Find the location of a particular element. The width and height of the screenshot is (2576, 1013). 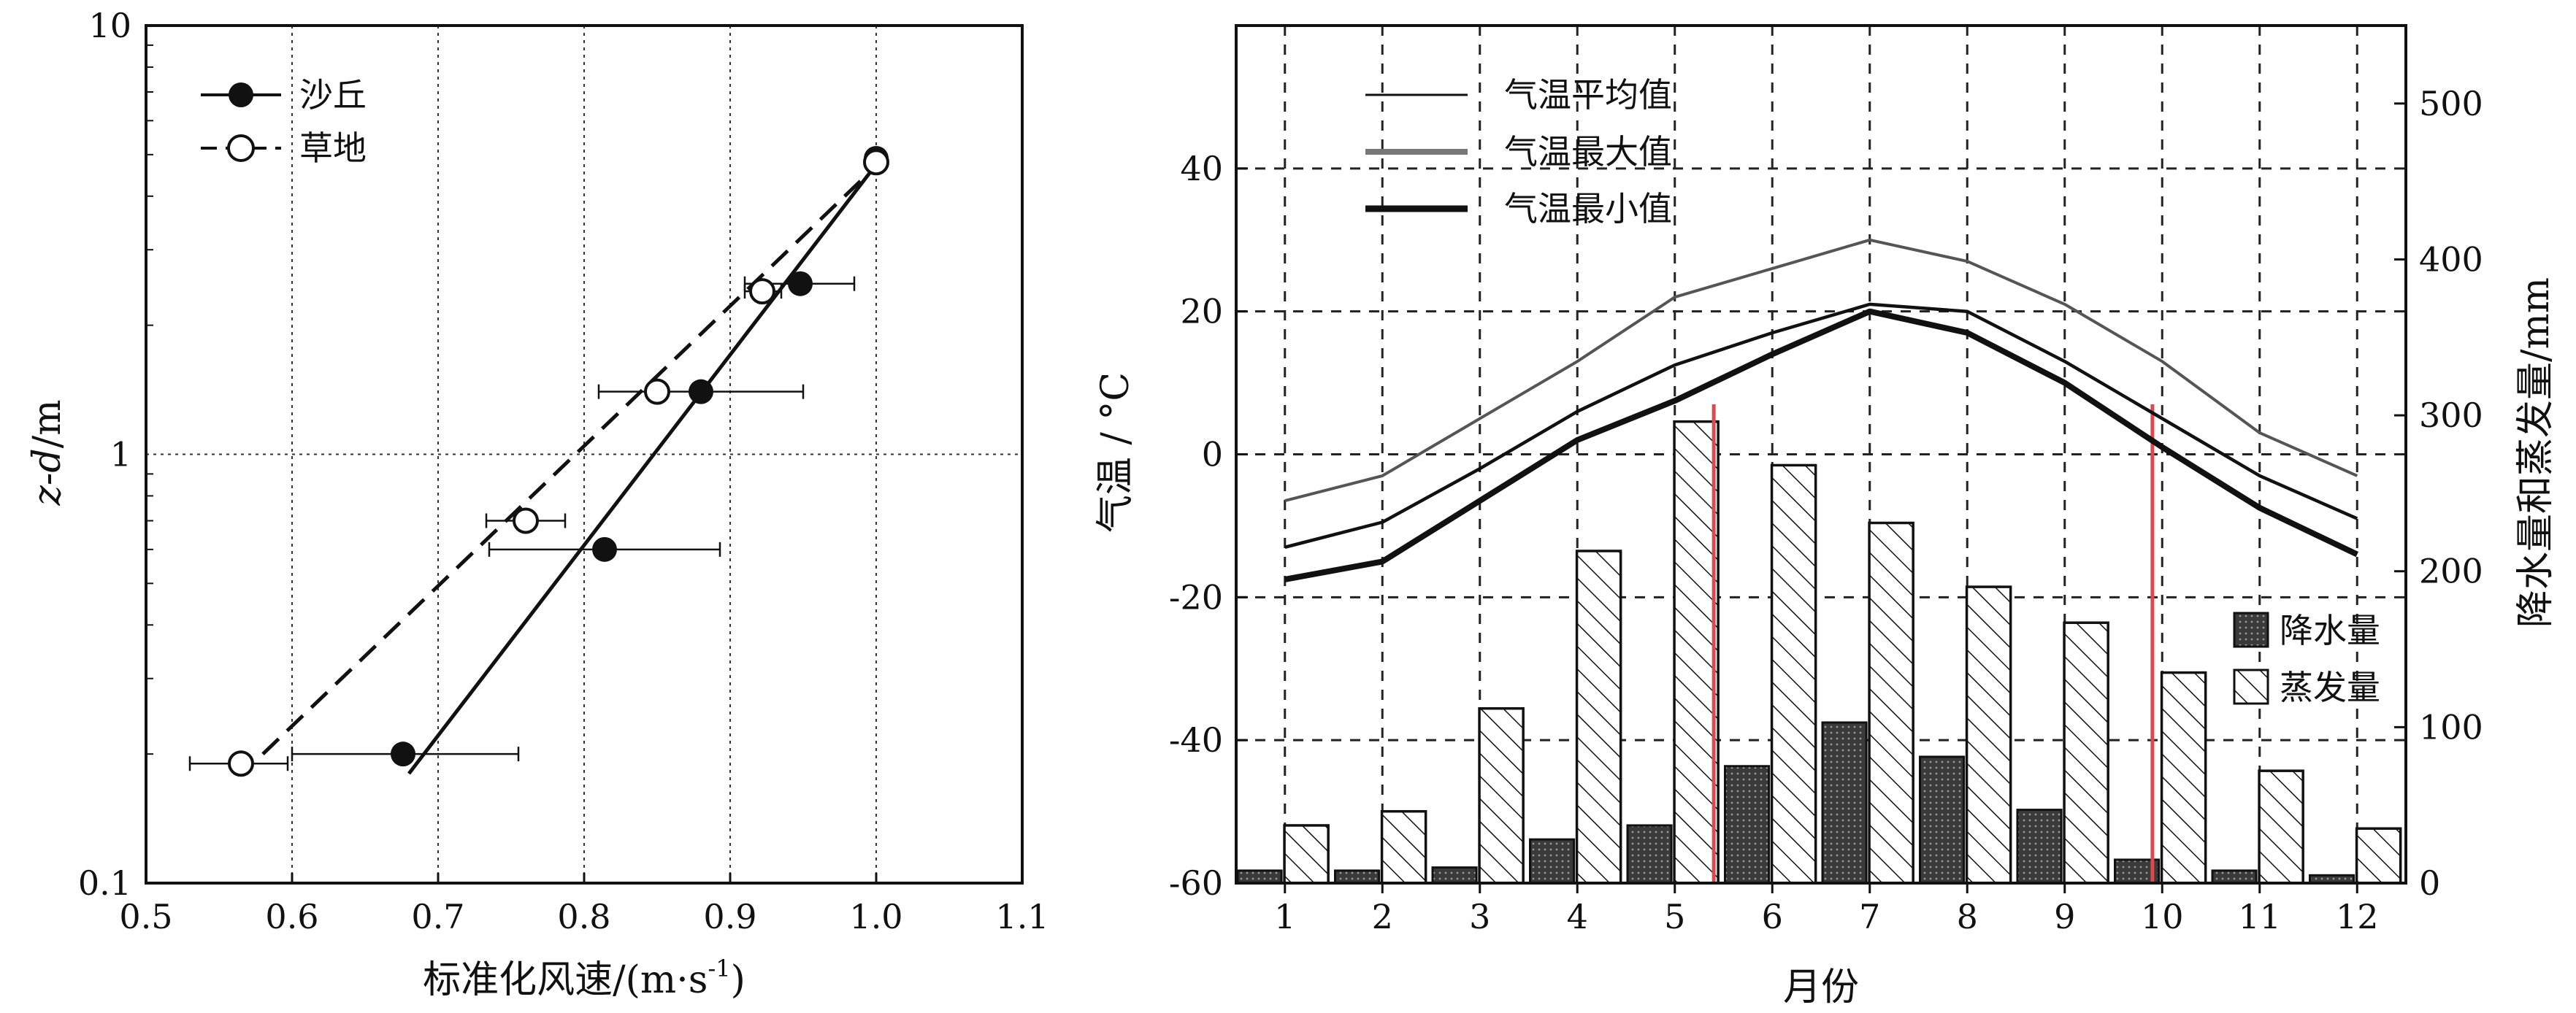

right-x-tick-label: 9 is located at coordinates (2064, 916).